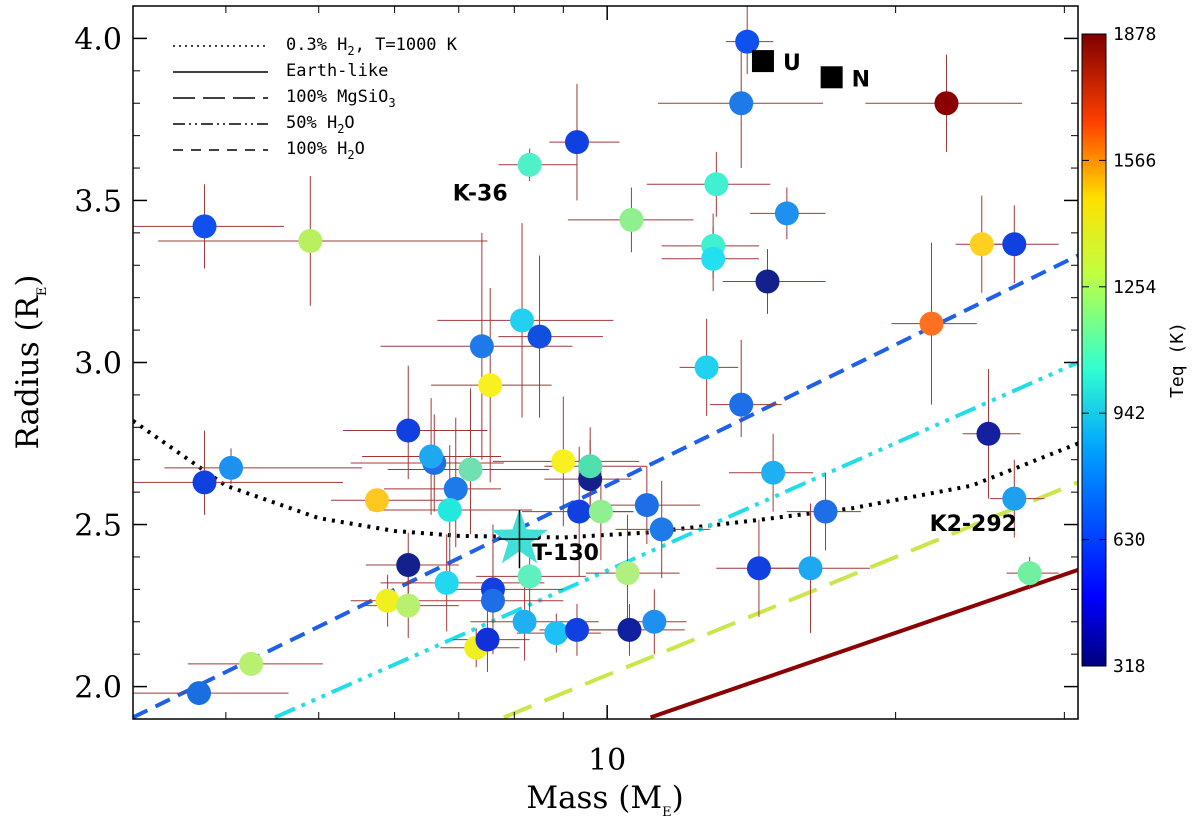  Describe the element at coordinates (337, 71) in the screenshot. I see `legend-label: Earth-like` at that location.